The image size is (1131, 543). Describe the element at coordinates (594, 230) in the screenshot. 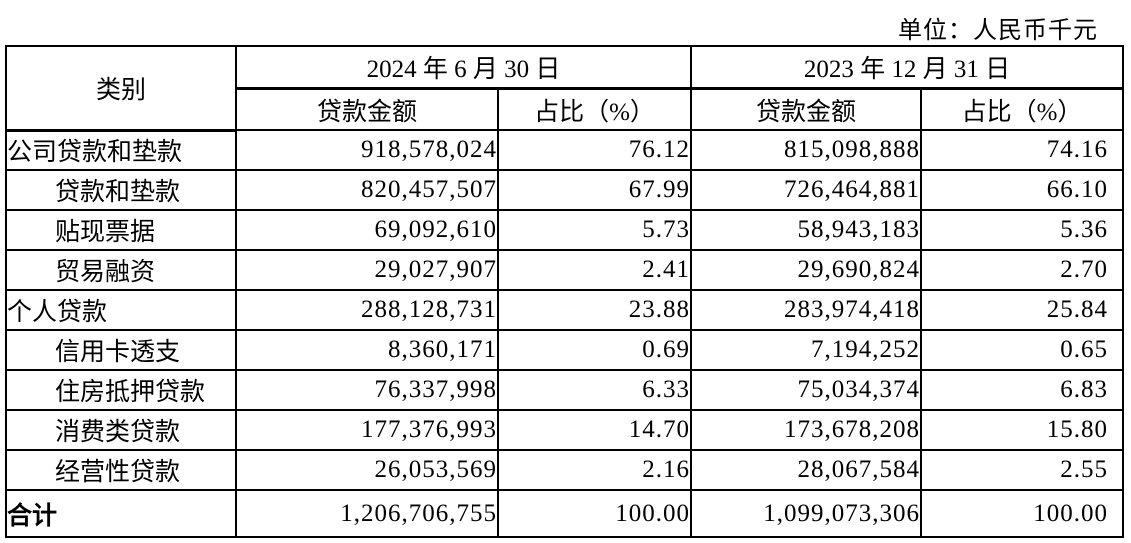

I see `percentage-2024-cell: 5.73` at that location.